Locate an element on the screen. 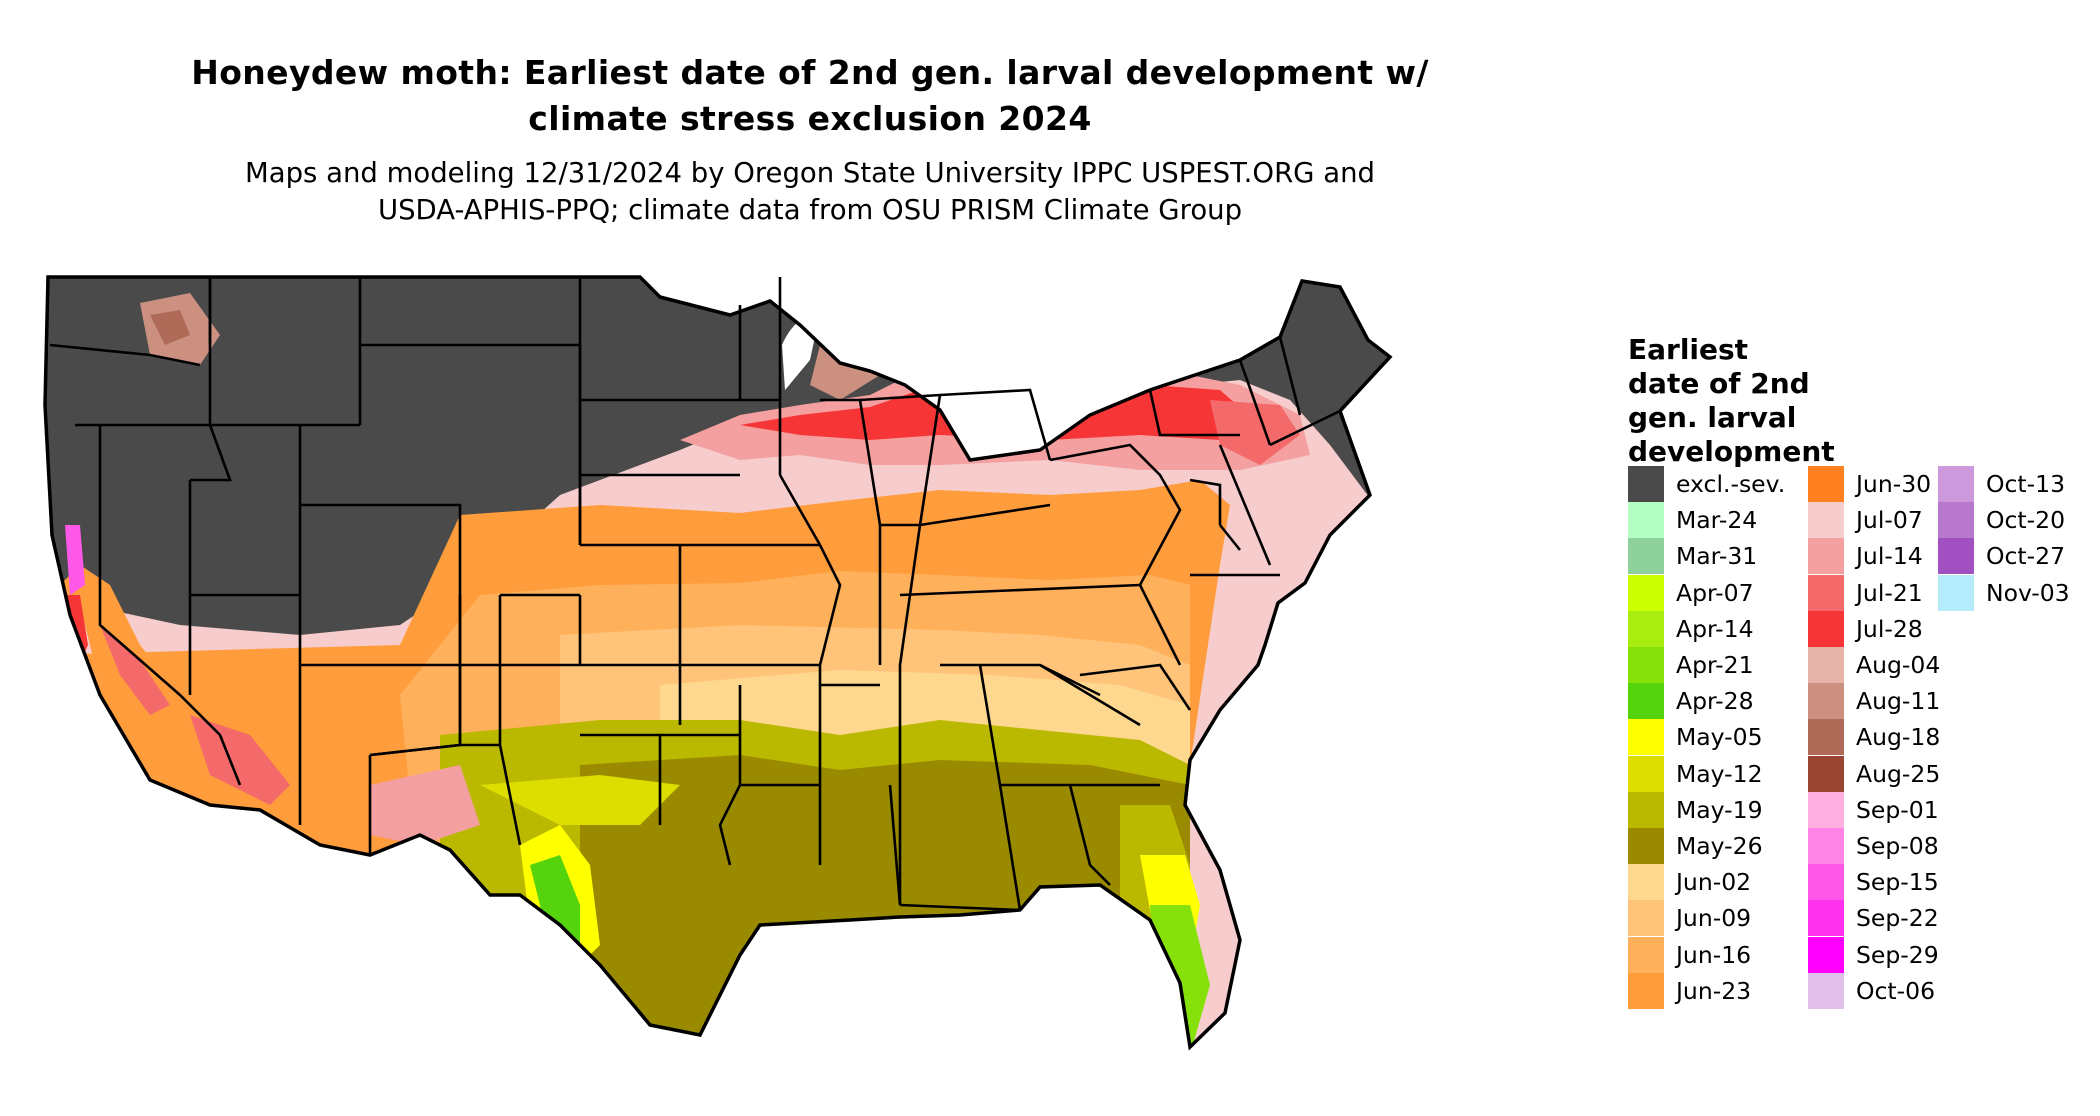  legend-label: Jun-02 is located at coordinates (1714, 882).